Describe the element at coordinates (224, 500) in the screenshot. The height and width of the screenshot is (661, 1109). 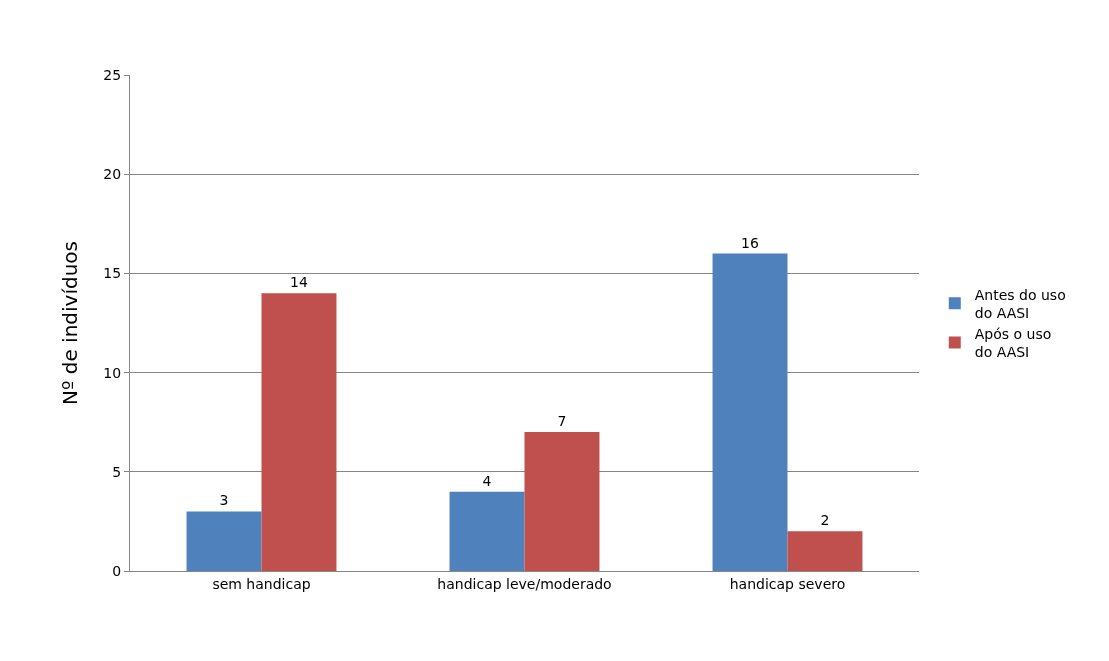
I see `data-label: 3` at that location.